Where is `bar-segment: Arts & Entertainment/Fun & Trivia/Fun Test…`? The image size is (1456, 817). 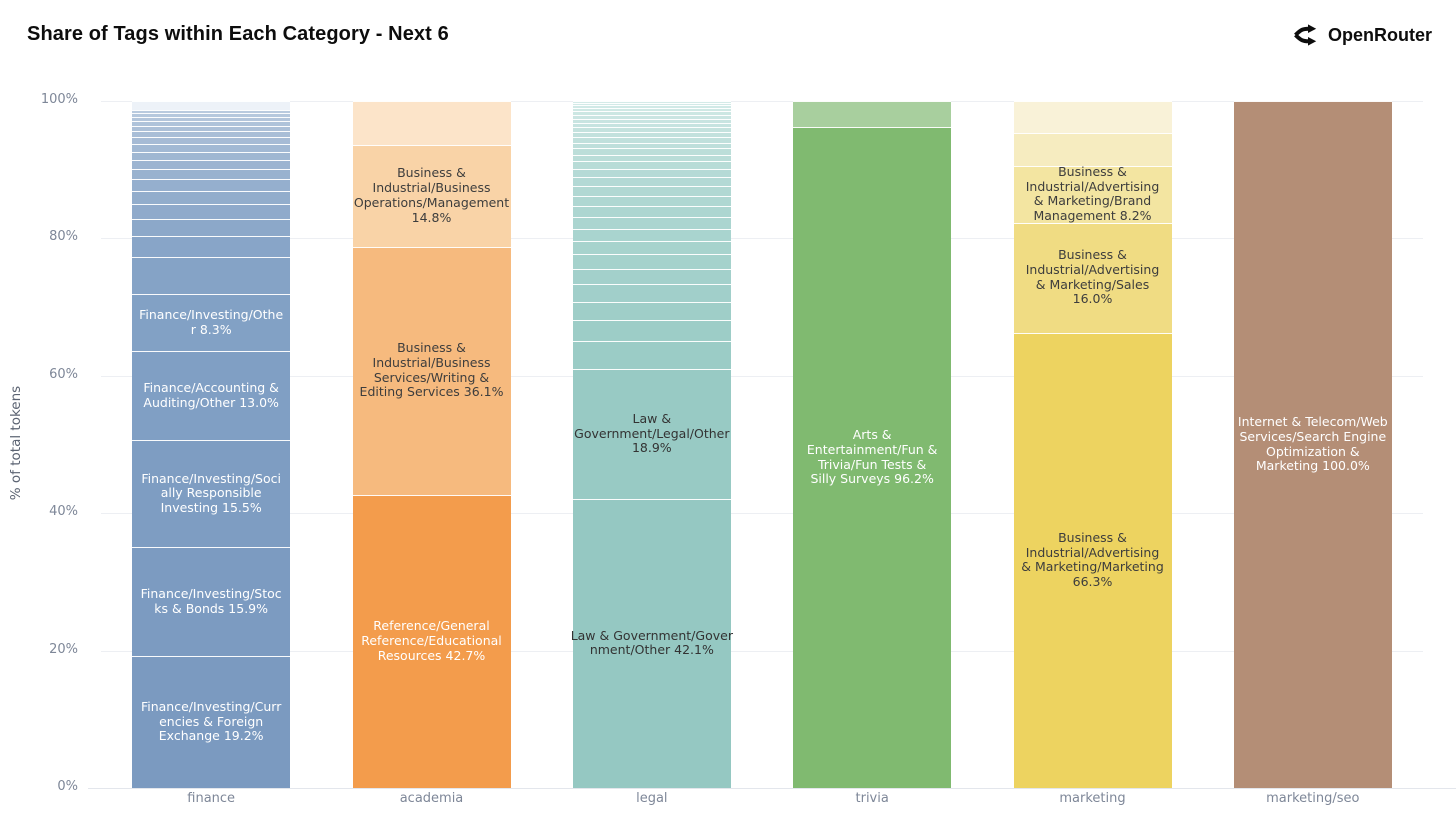 bar-segment: Arts & Entertainment/Fun & Trivia/Fun Test… is located at coordinates (872, 457).